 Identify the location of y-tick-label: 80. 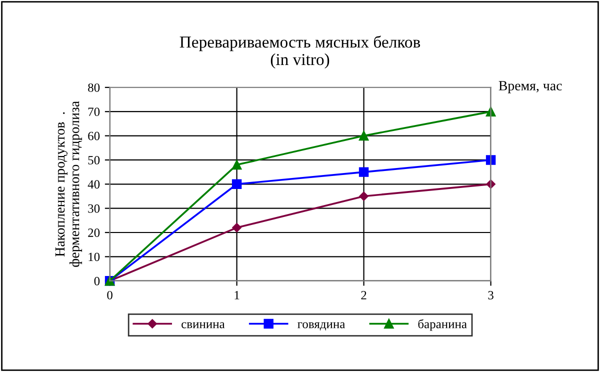
(94, 87).